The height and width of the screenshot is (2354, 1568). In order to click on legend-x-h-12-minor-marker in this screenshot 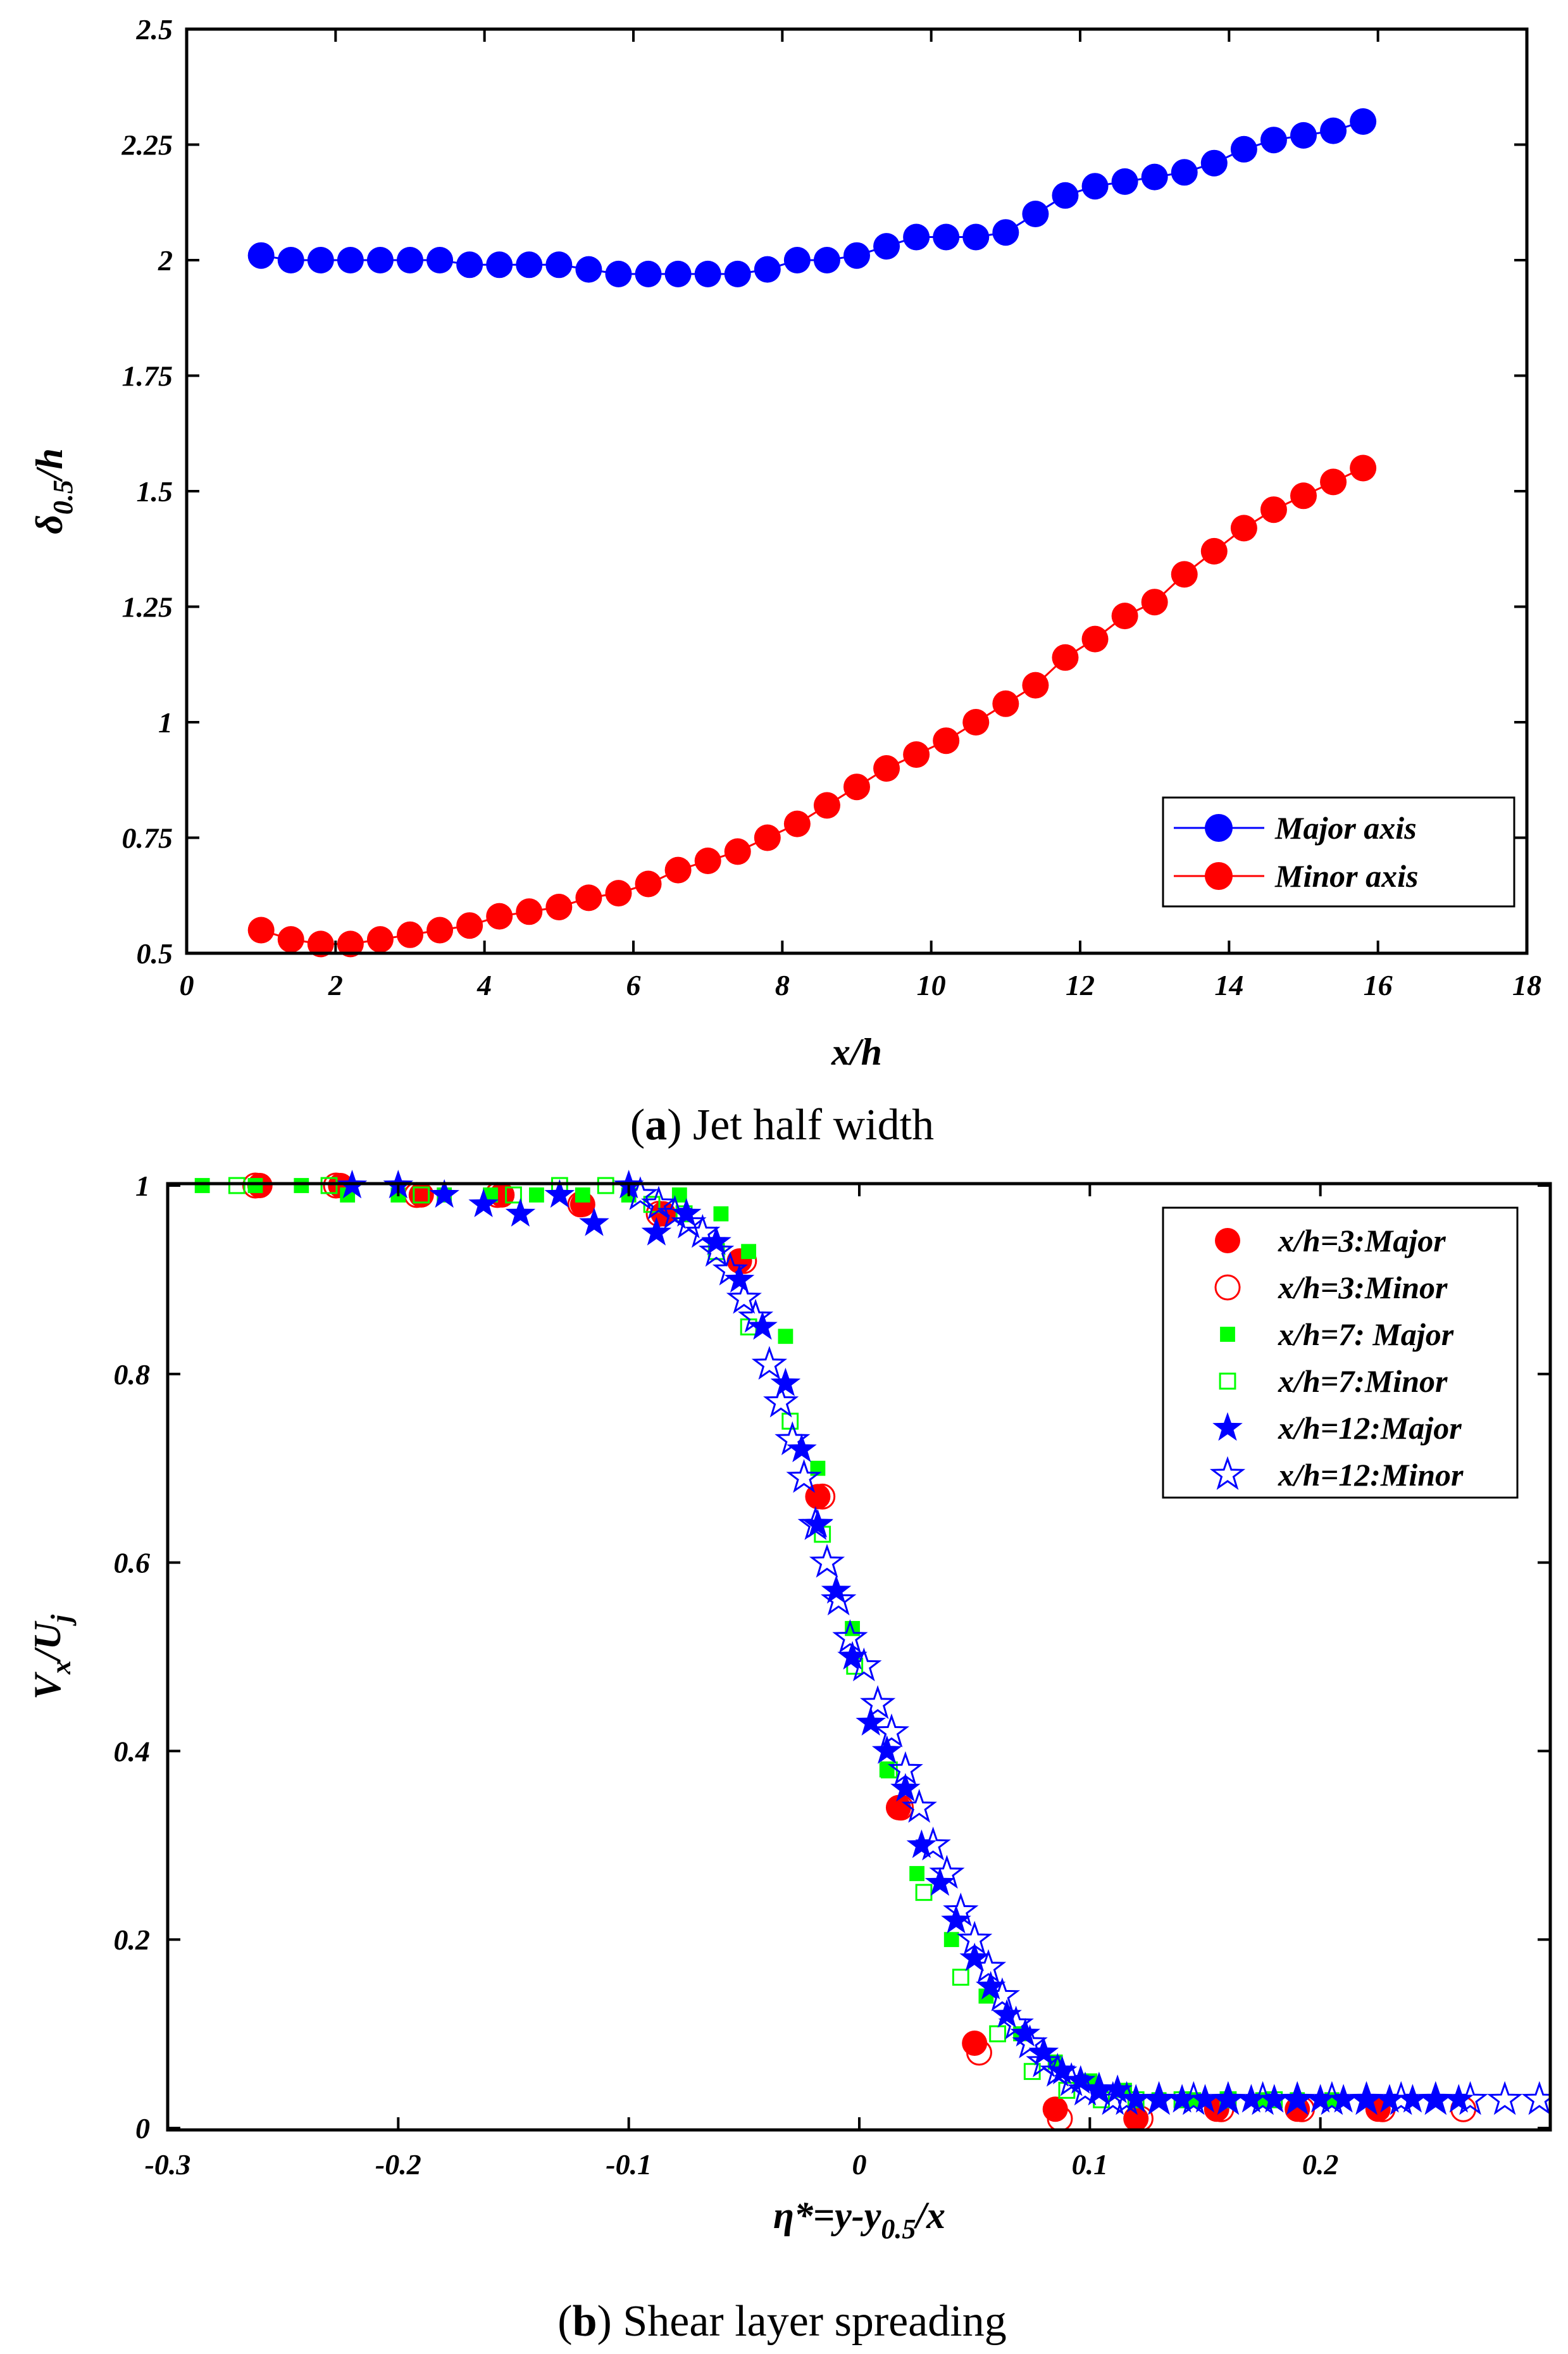, I will do `click(1228, 1473)`.